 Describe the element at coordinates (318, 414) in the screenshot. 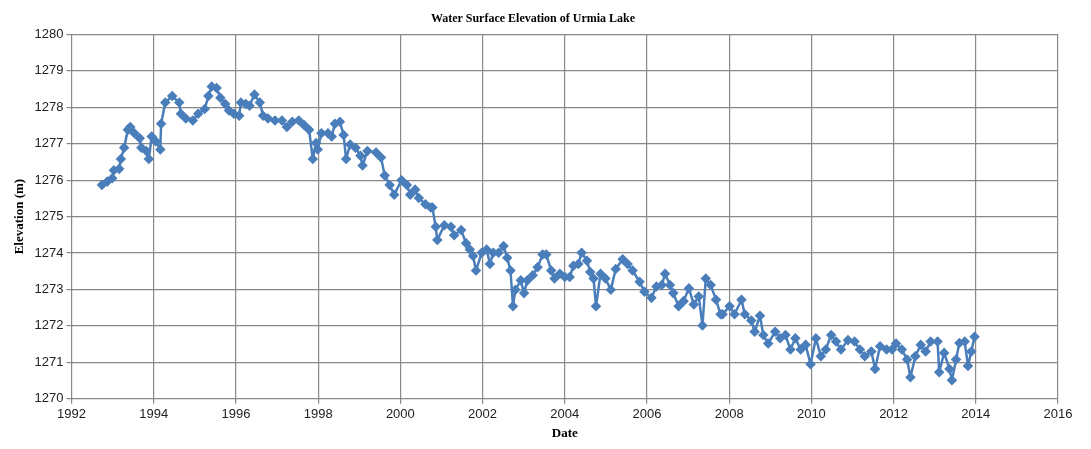

I see `x-tick-label: 1998` at that location.